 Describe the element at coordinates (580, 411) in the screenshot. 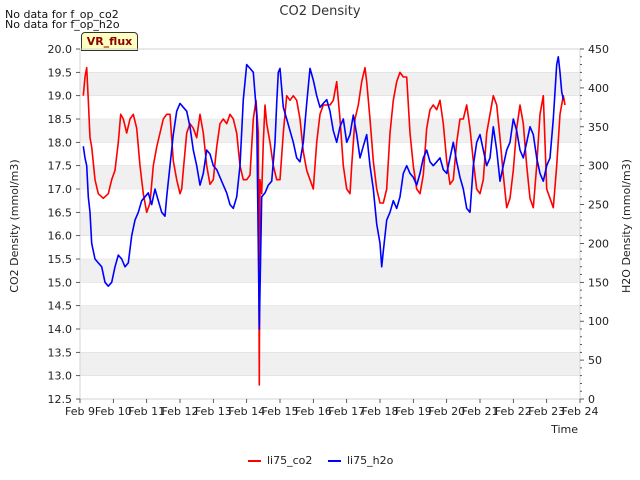

I see `x-tick-label: Feb 24` at that location.